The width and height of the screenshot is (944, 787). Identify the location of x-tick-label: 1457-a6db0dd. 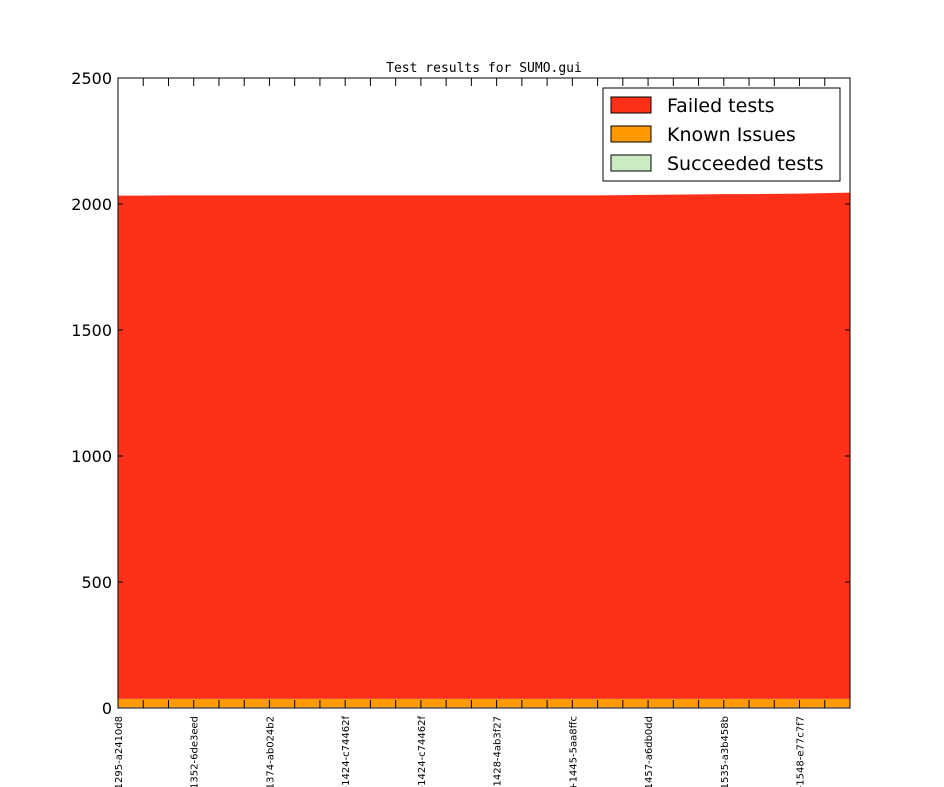
(649, 751).